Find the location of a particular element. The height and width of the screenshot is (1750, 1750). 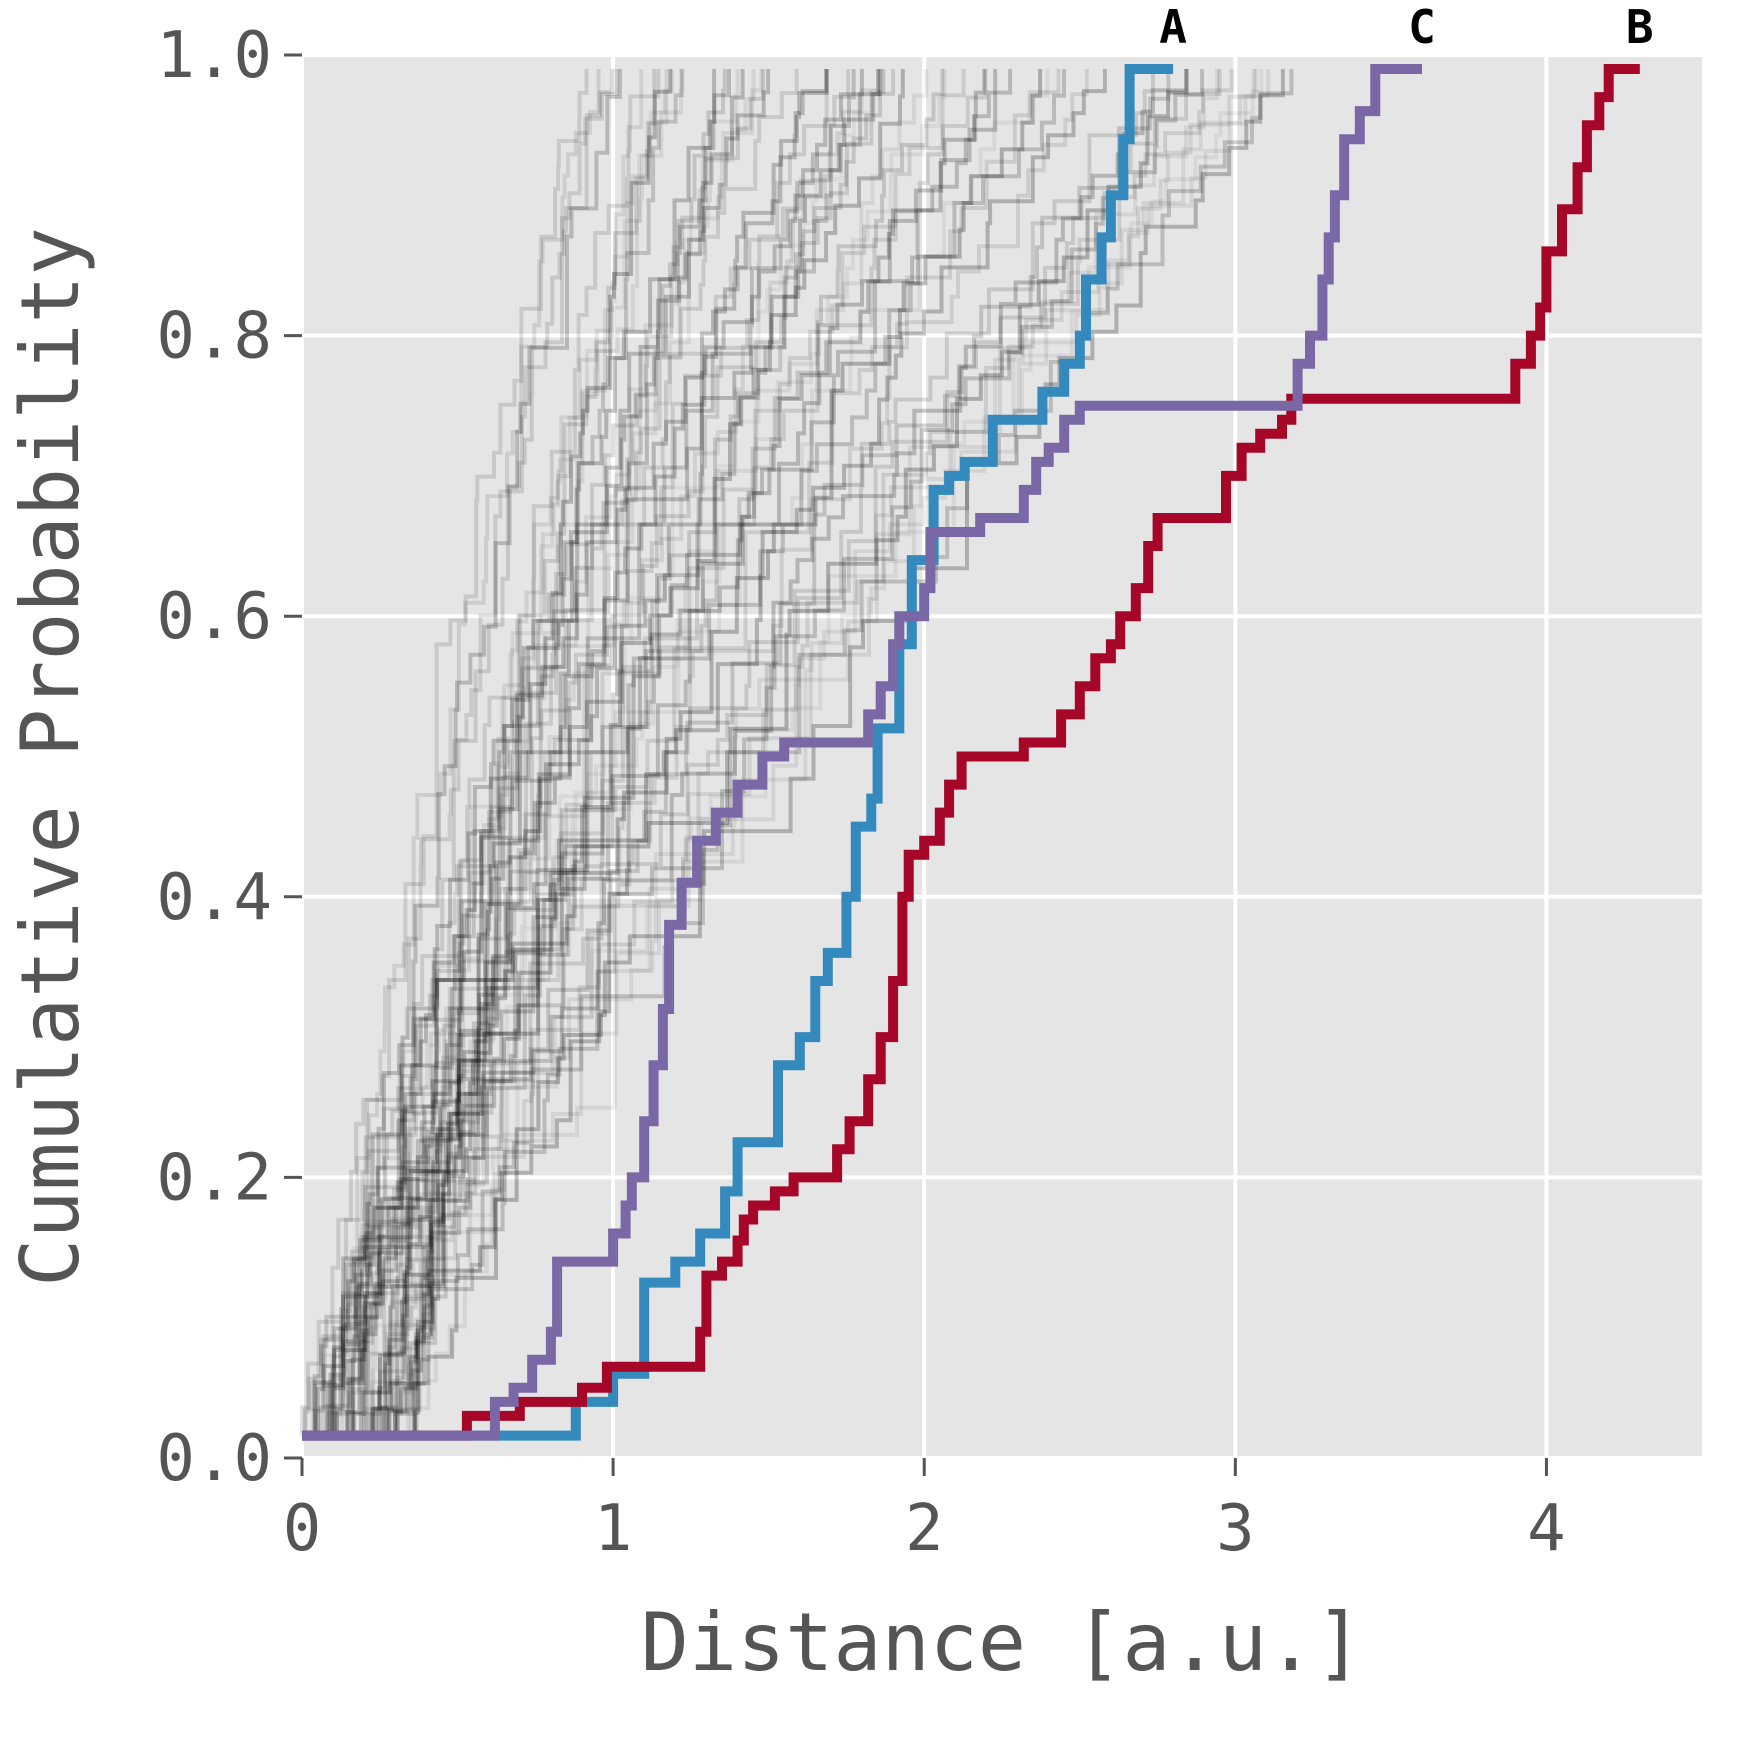

x-tick-label-0: 0 is located at coordinates (302, 1529).